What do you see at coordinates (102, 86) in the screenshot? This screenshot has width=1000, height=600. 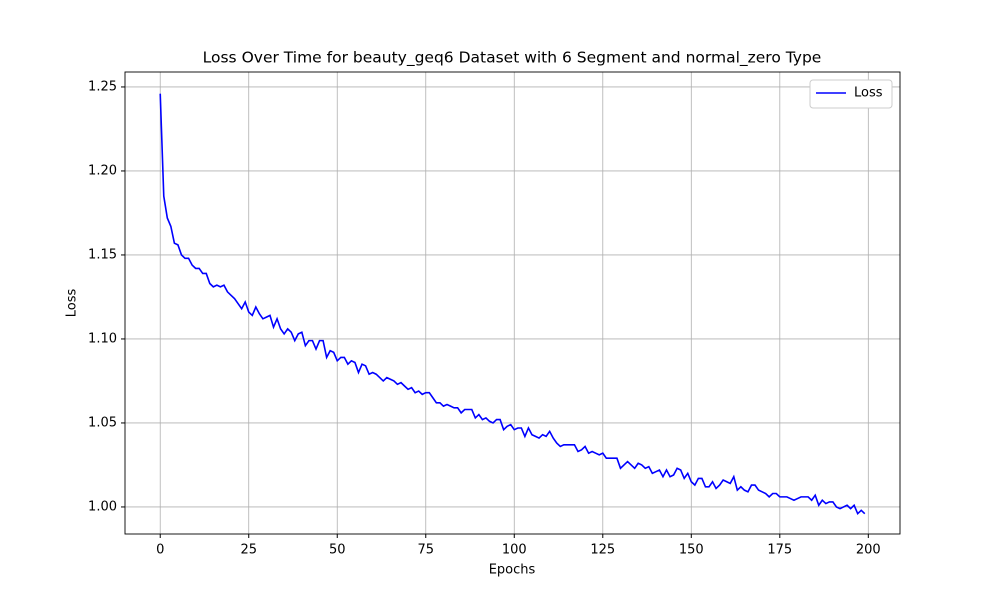 I see `y-tick-label: 1.25` at bounding box center [102, 86].